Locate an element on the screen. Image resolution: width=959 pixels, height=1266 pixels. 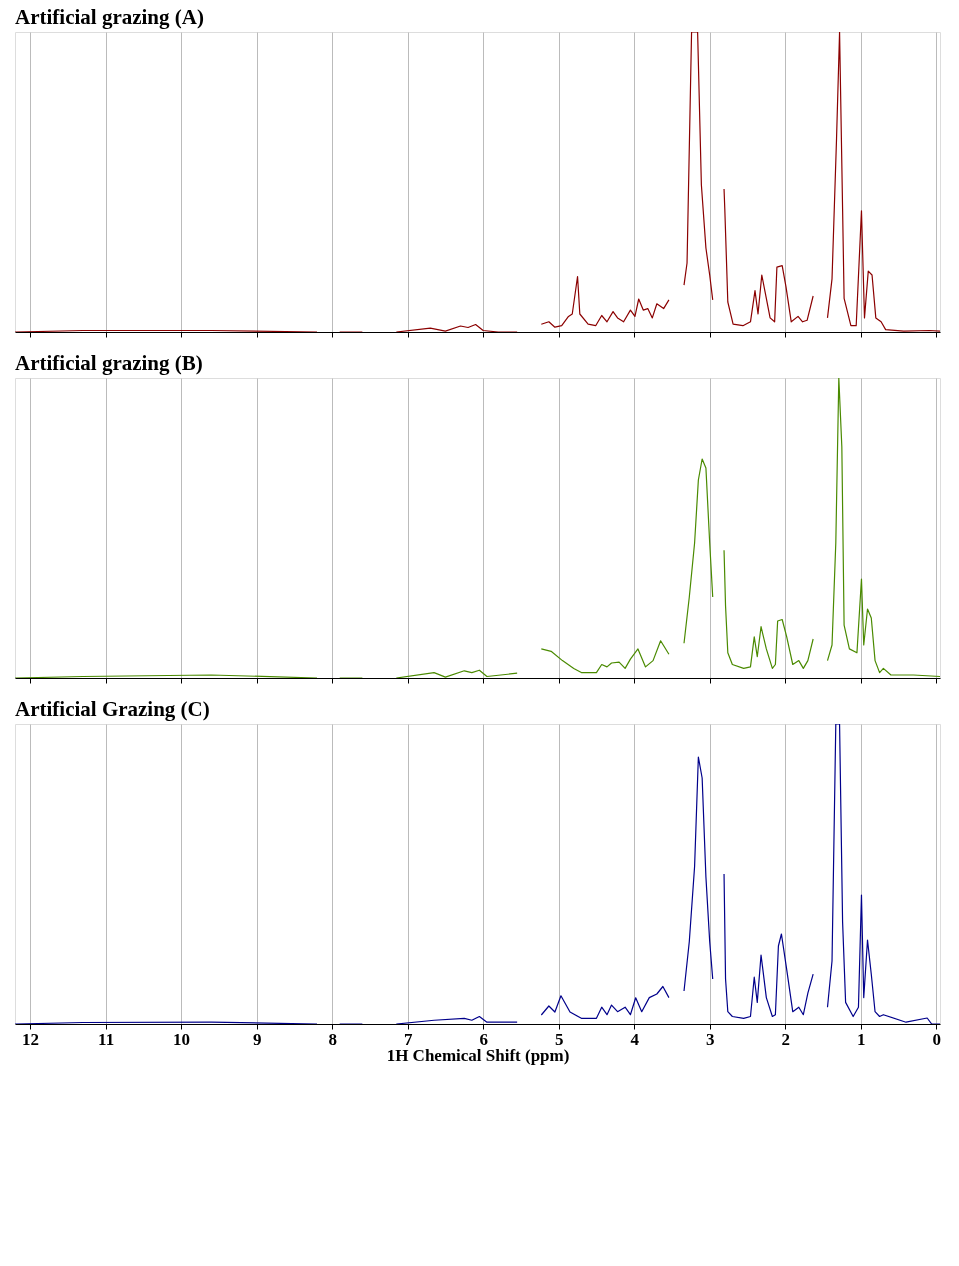
x-tick-label: 11 is located at coordinates (106, 1039).